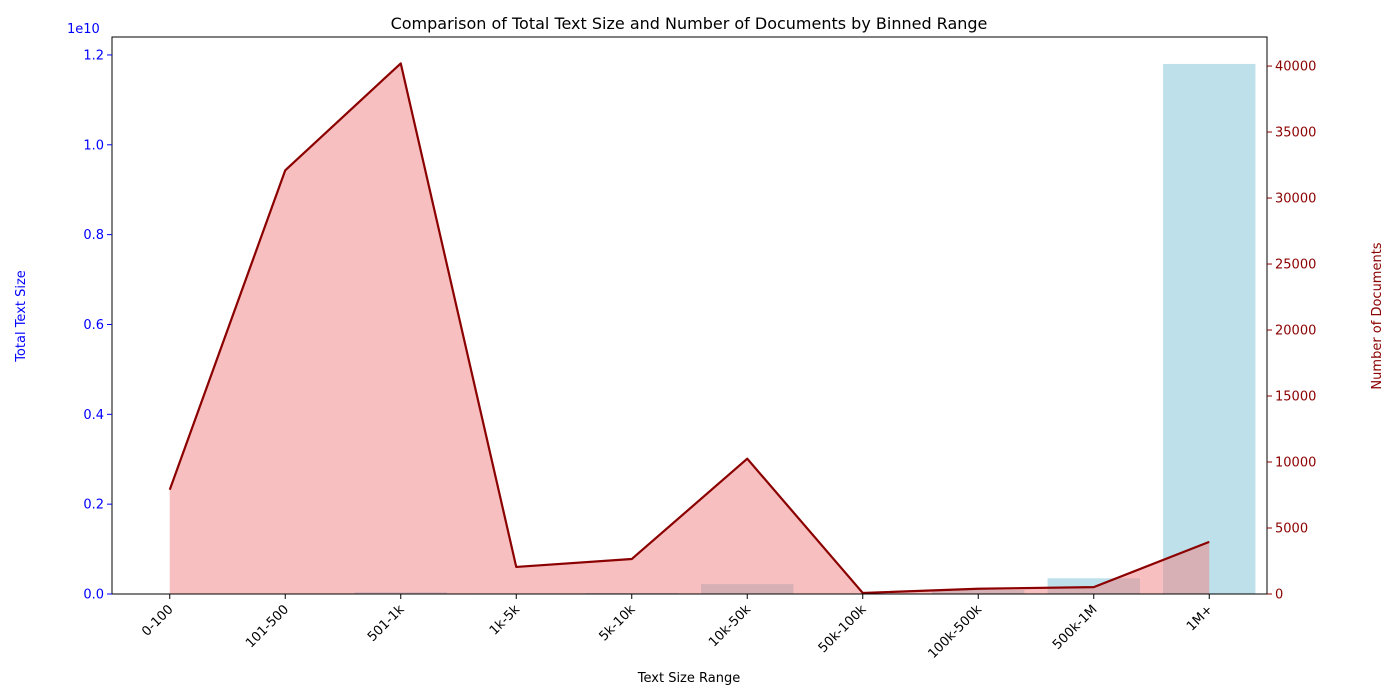 Image resolution: width=1400 pixels, height=700 pixels. I want to click on left-tick-label-6: 1.2, so click(93, 55).